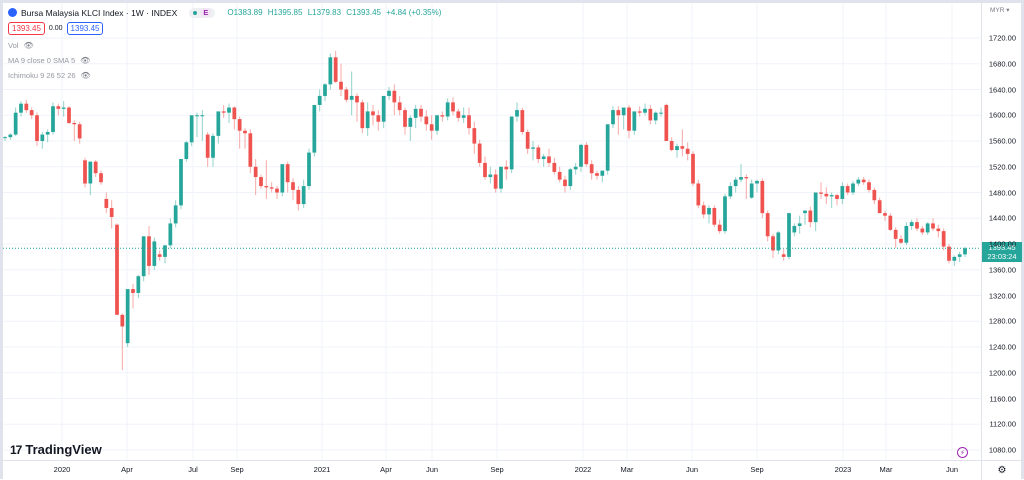 This screenshot has height=480, width=1024. What do you see at coordinates (1002, 296) in the screenshot?
I see `price-tick-label: 1320.00` at bounding box center [1002, 296].